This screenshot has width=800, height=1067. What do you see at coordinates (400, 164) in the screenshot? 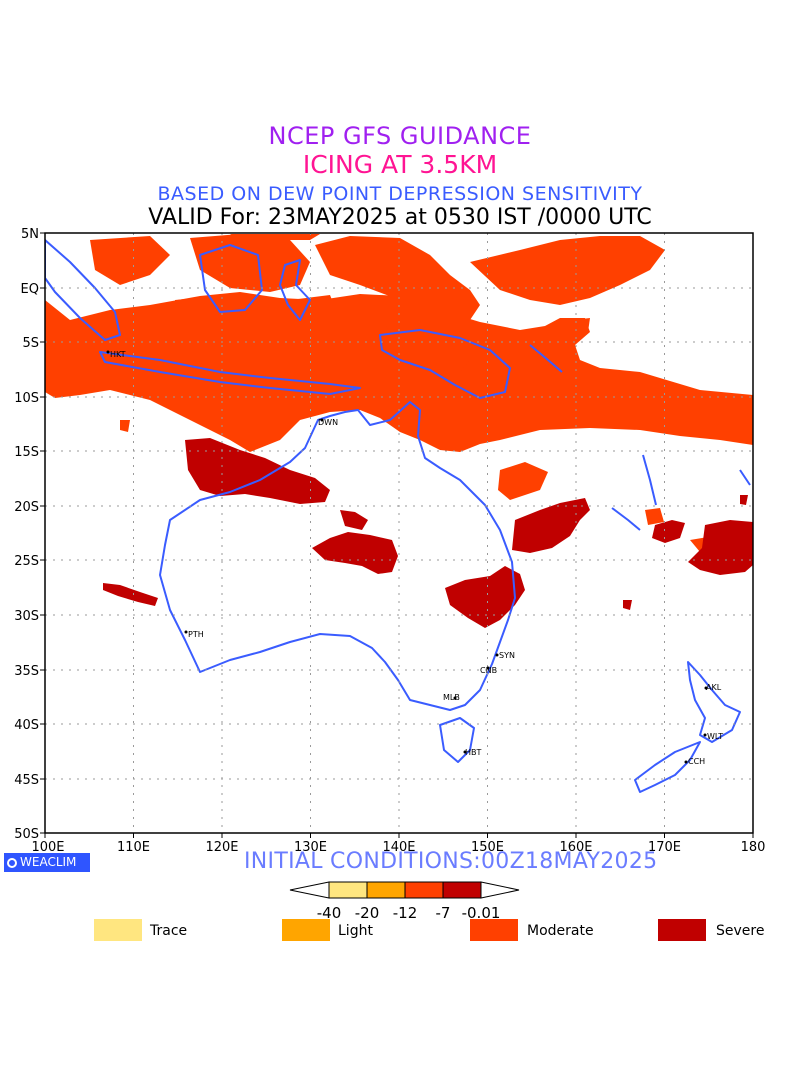
I see `title-product: ICING AT 3.5KM` at bounding box center [400, 164].